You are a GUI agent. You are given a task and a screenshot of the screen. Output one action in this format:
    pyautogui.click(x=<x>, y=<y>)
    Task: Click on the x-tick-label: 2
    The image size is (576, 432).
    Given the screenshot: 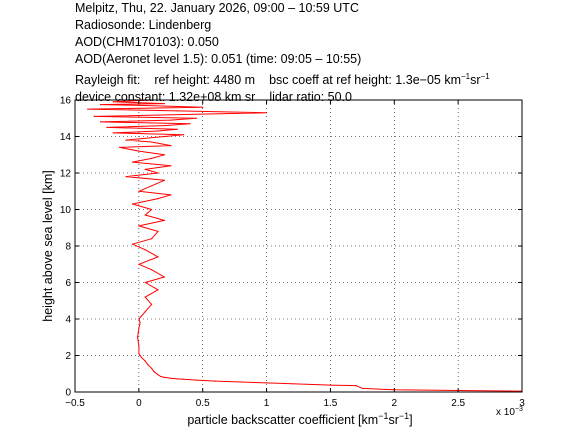 What is the action you would take?
    pyautogui.click(x=395, y=403)
    